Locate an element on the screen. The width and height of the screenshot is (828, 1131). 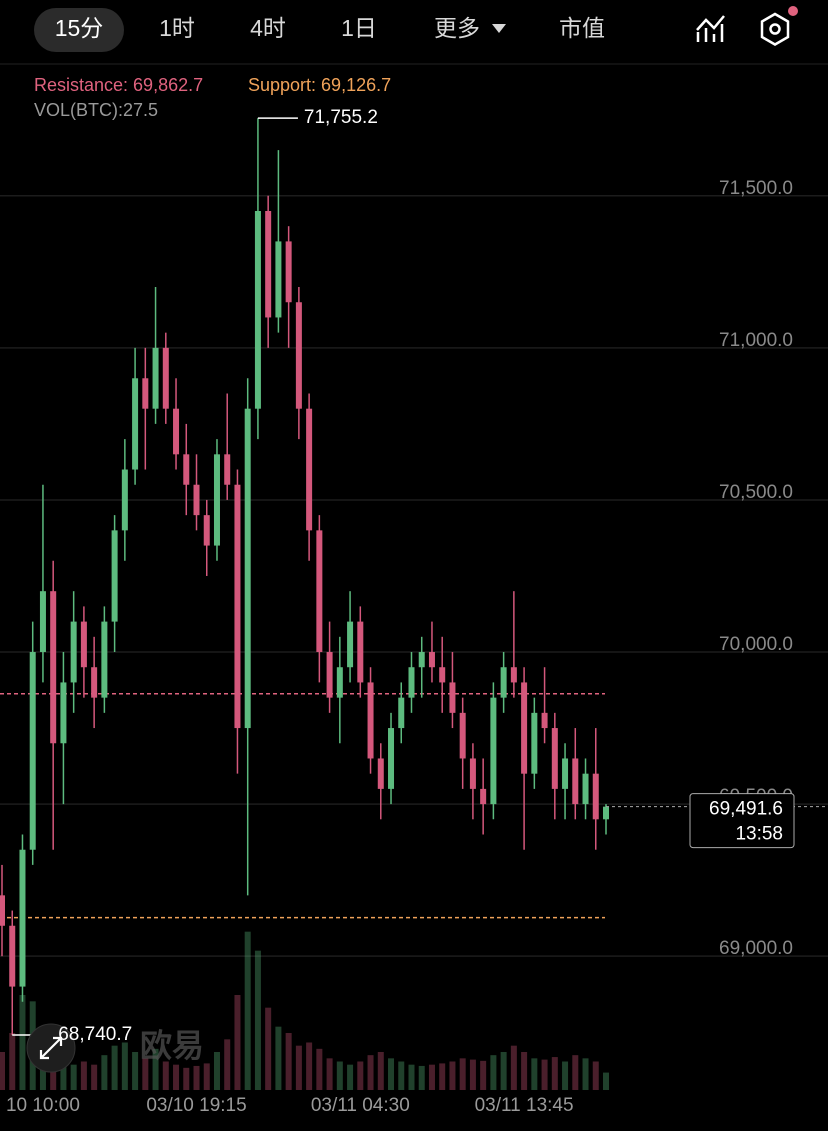
countdown: 13:58 is located at coordinates (759, 834).